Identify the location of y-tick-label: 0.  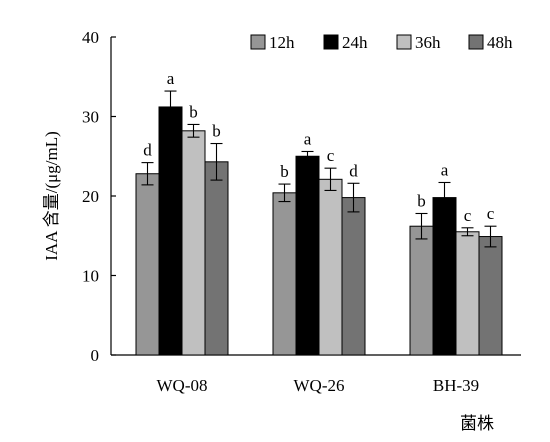
(95, 355).